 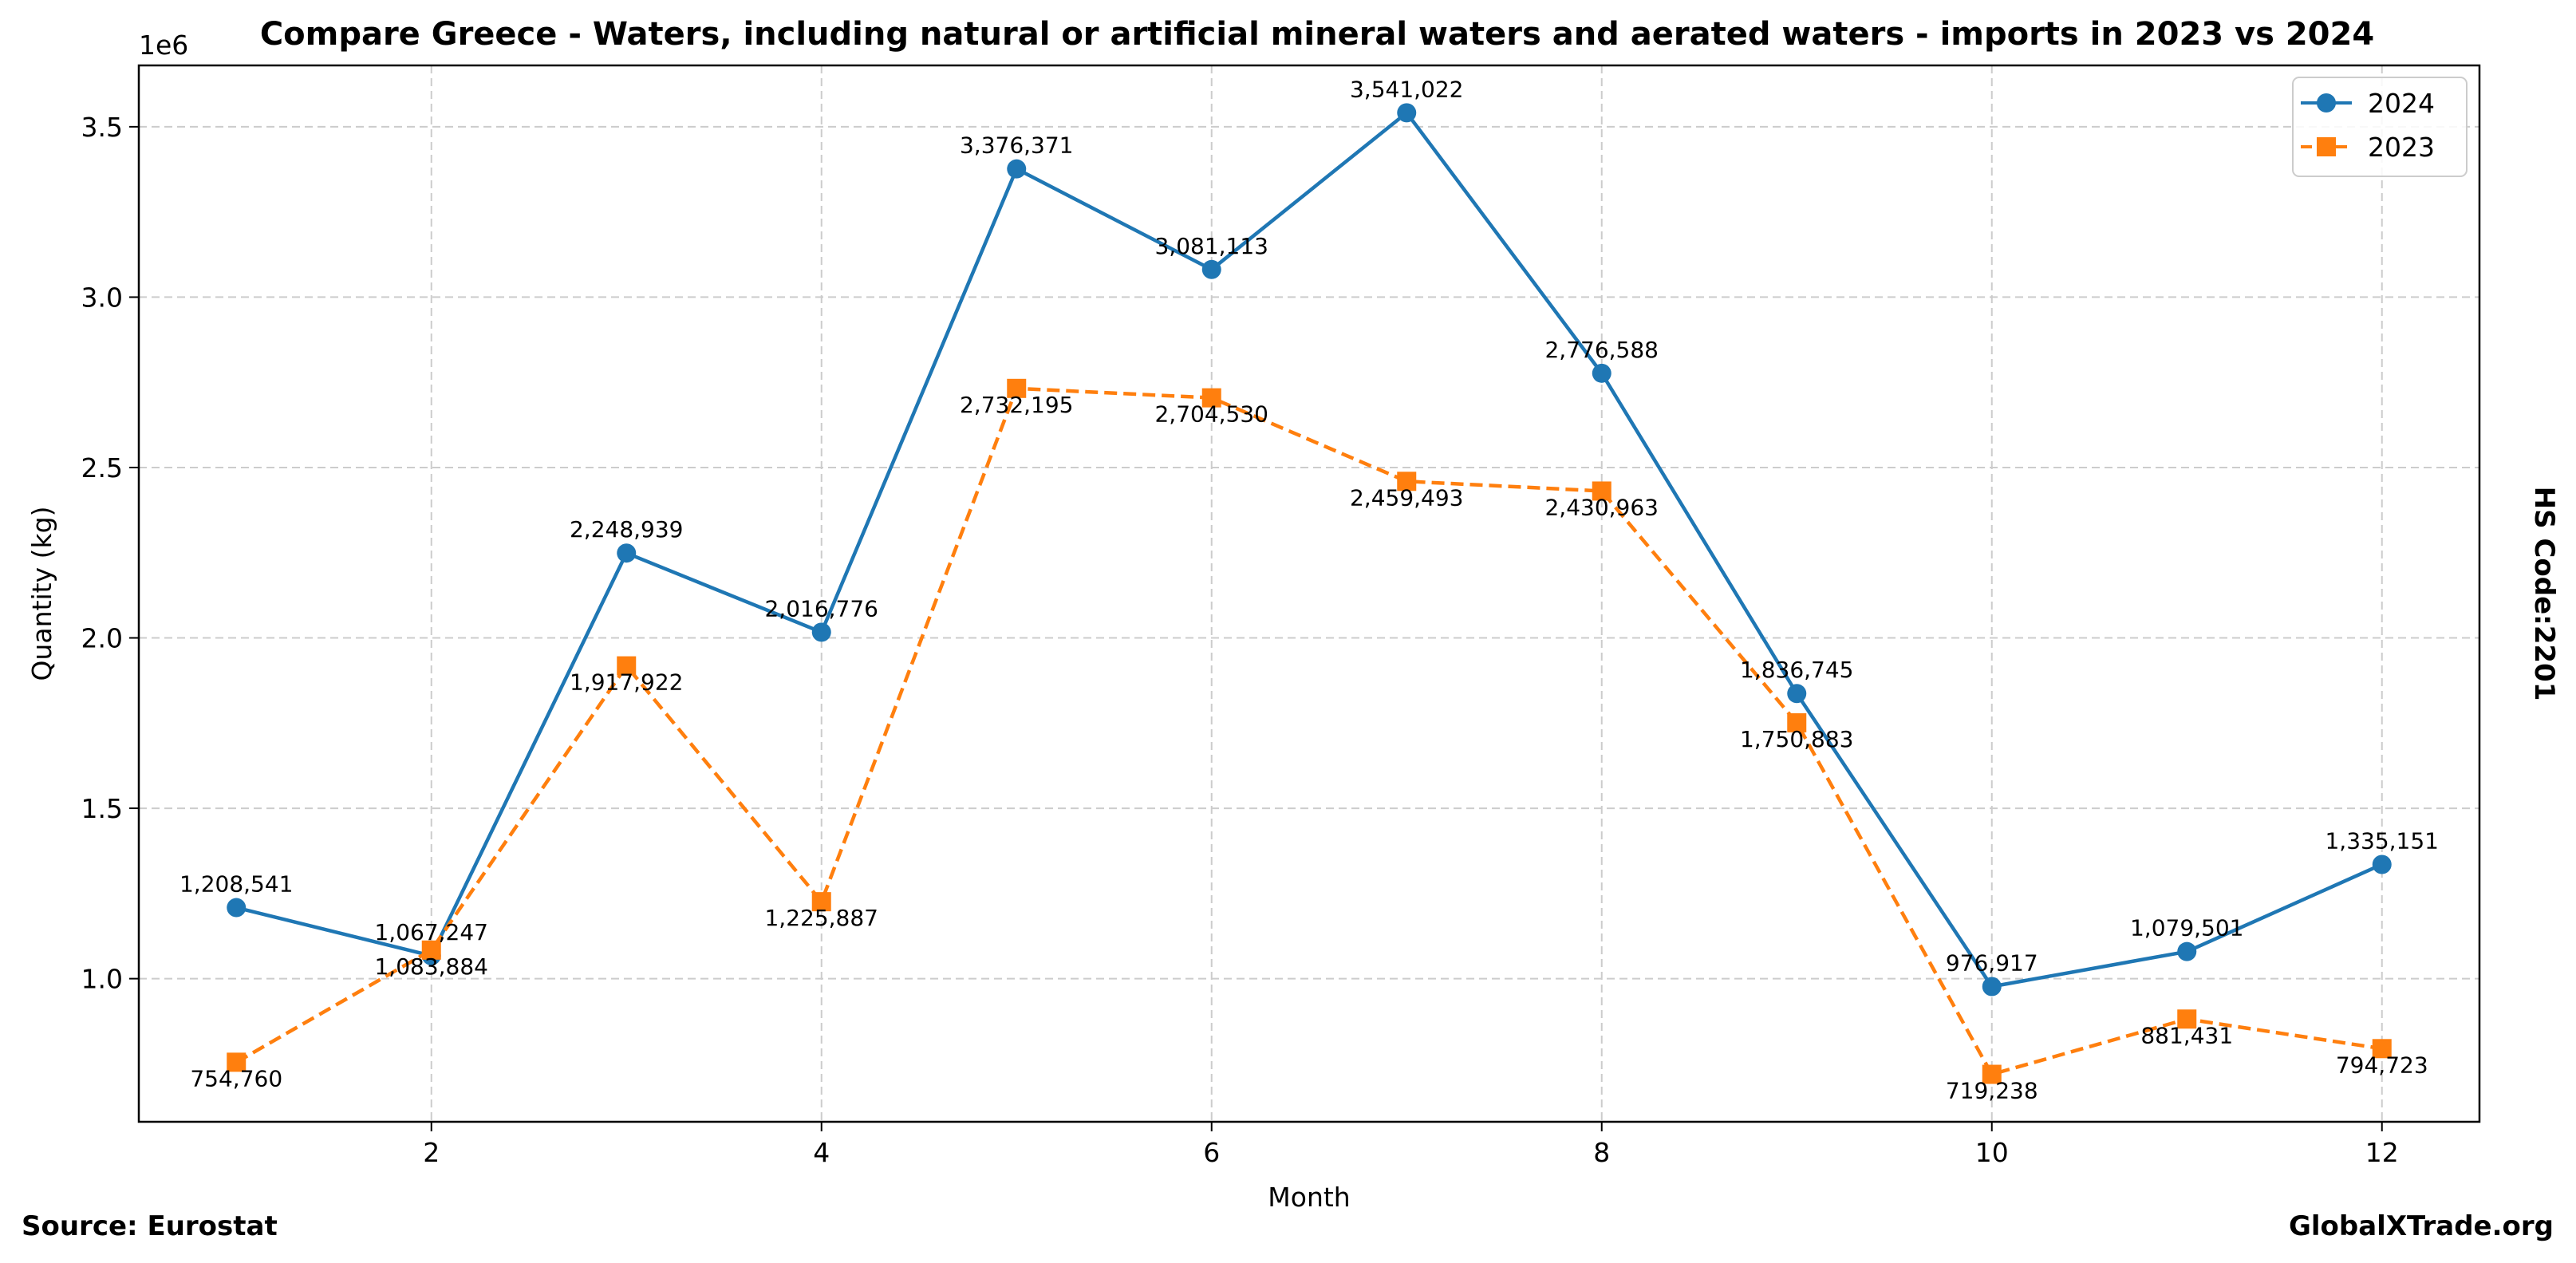 What do you see at coordinates (1309, 1197) in the screenshot?
I see `x-axis-label: Month` at bounding box center [1309, 1197].